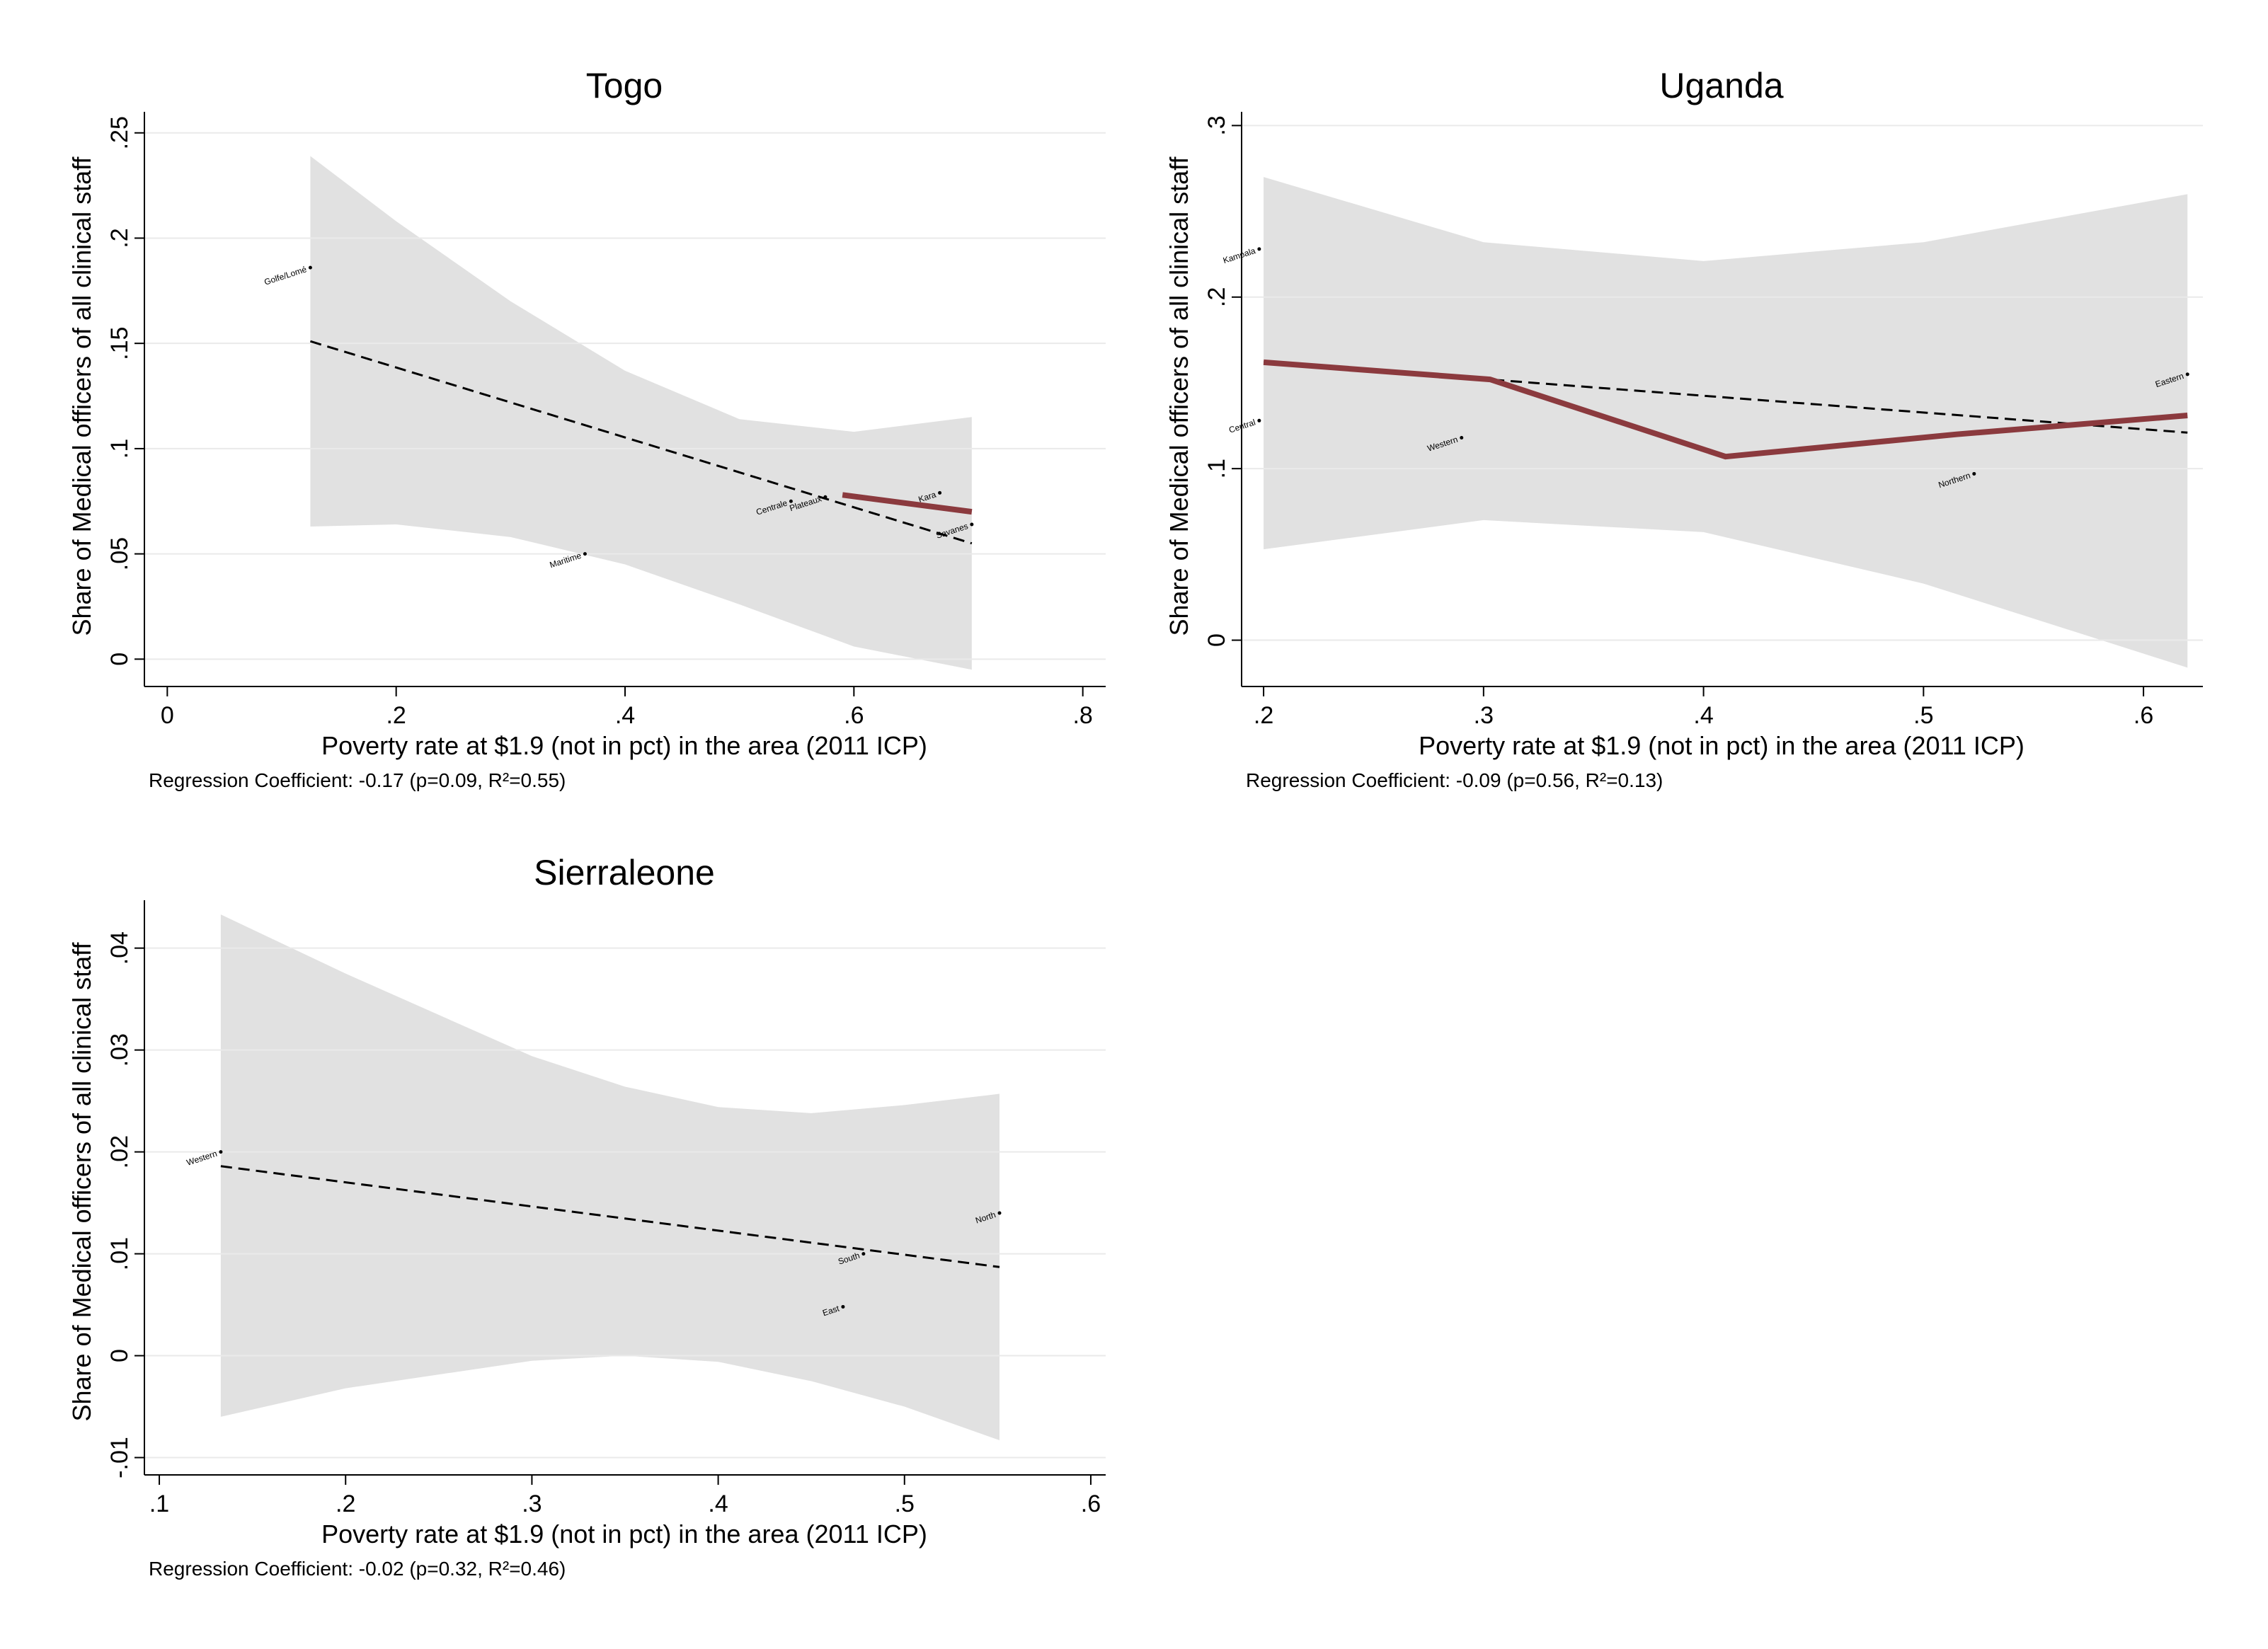 The height and width of the screenshot is (1649, 2268). I want to click on y-tick-label: .04, so click(119, 948).